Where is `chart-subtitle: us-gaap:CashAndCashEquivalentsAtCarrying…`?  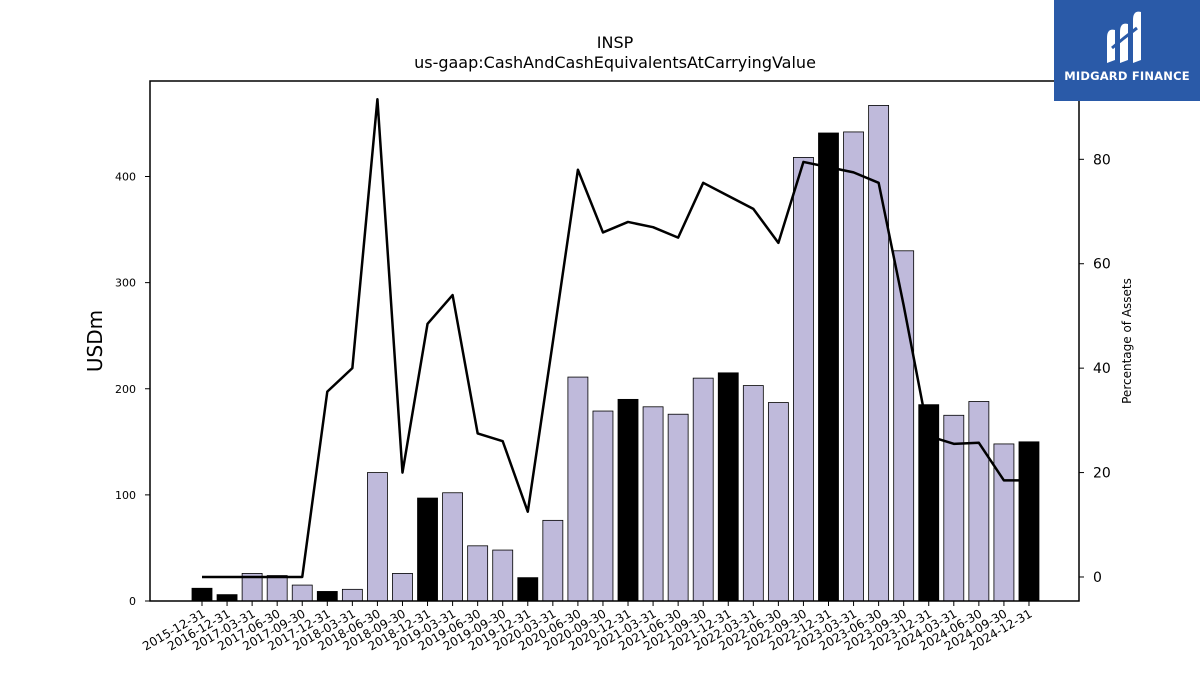 chart-subtitle: us-gaap:CashAndCashEquivalentsAtCarrying… is located at coordinates (615, 62).